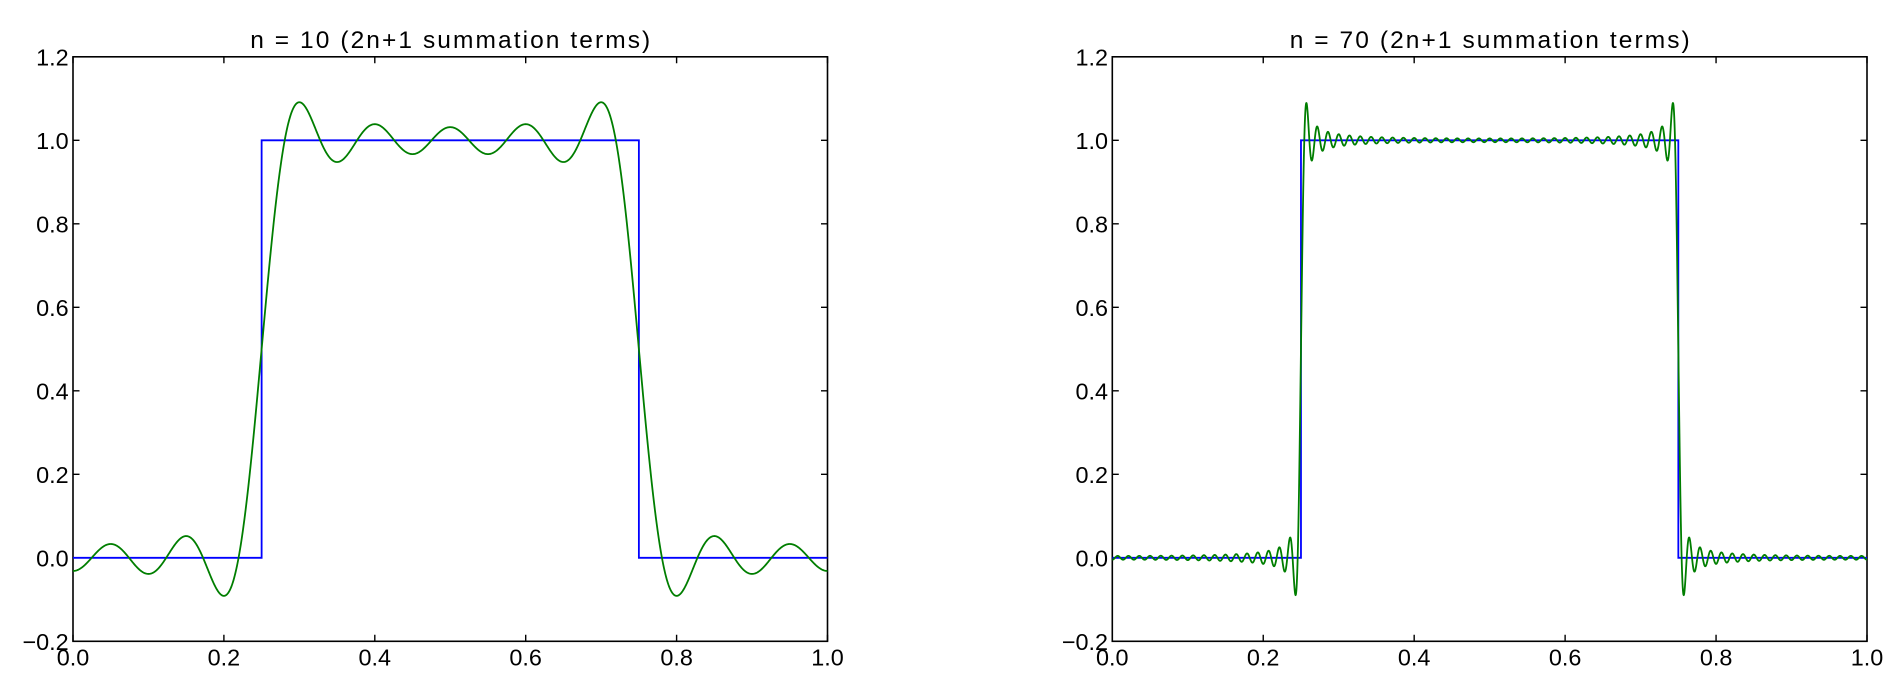 This screenshot has height=694, width=1904. What do you see at coordinates (1490, 40) in the screenshot?
I see `svg-text: n = 70 (2n+1 summation terms)` at bounding box center [1490, 40].